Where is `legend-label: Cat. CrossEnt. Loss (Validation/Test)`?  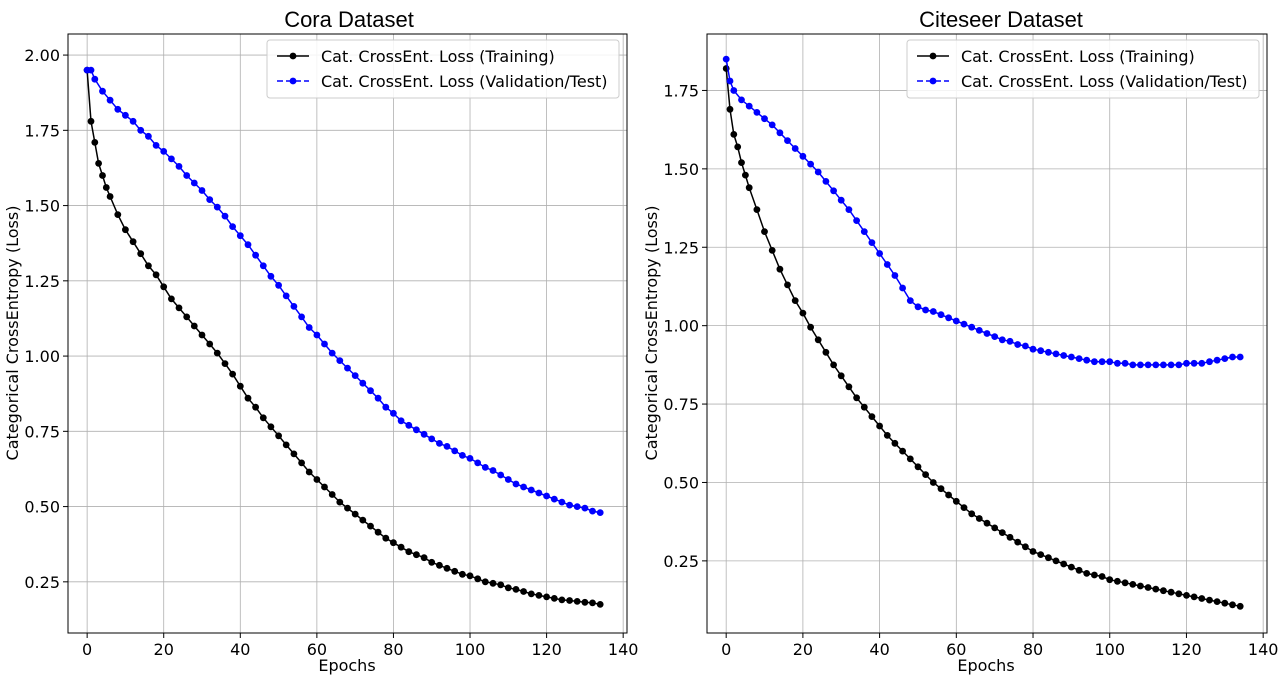
legend-label: Cat. CrossEnt. Loss (Validation/Test) is located at coordinates (464, 81).